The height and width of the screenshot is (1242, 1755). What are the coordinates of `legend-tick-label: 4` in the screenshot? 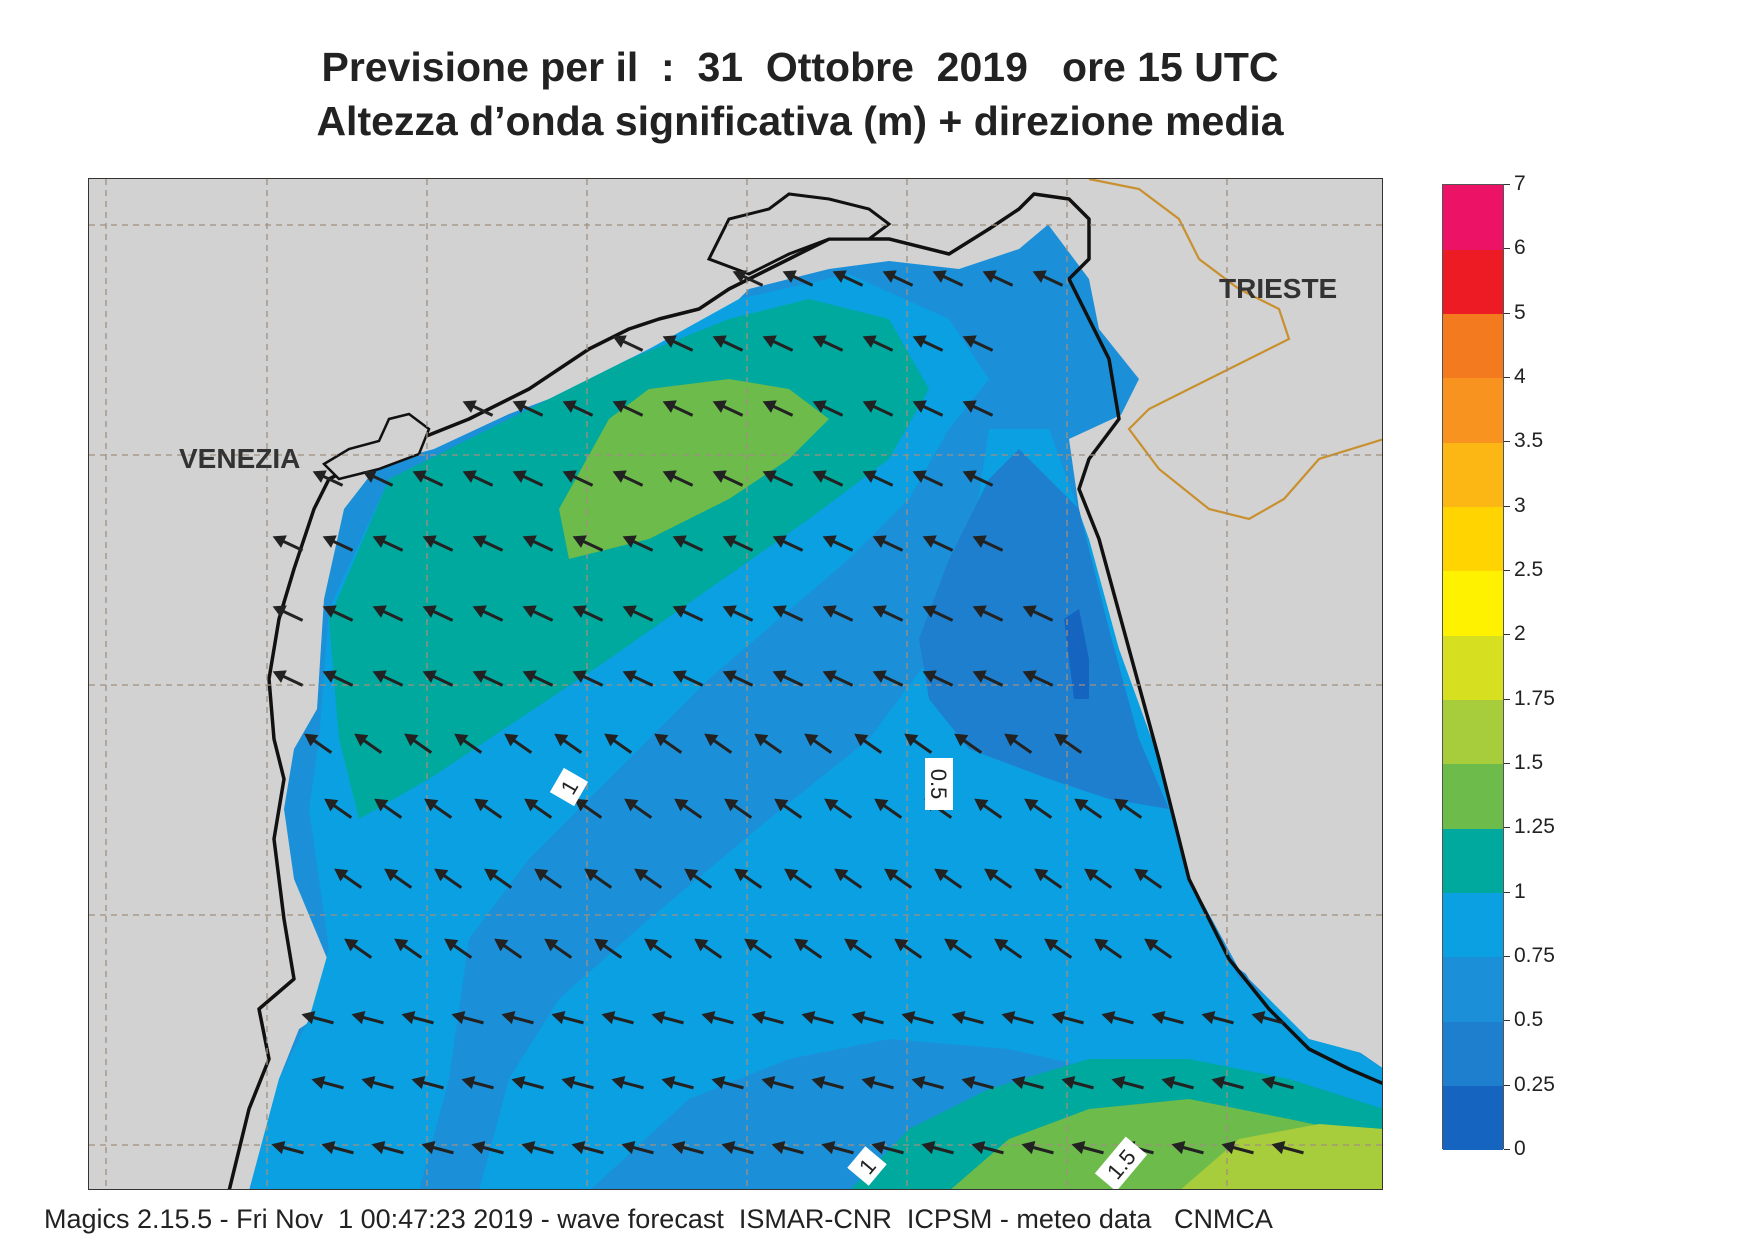 It's located at (1520, 376).